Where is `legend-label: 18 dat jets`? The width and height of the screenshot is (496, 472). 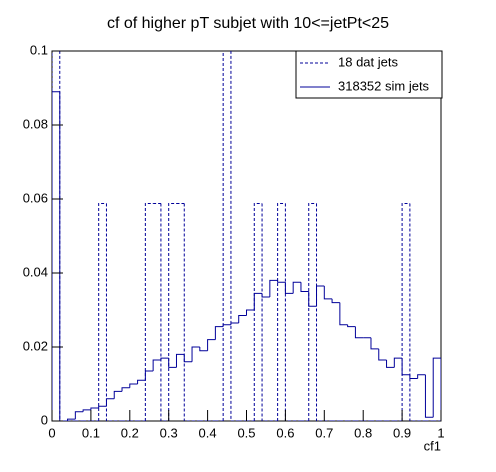
legend-label: 18 dat jets is located at coordinates (368, 61).